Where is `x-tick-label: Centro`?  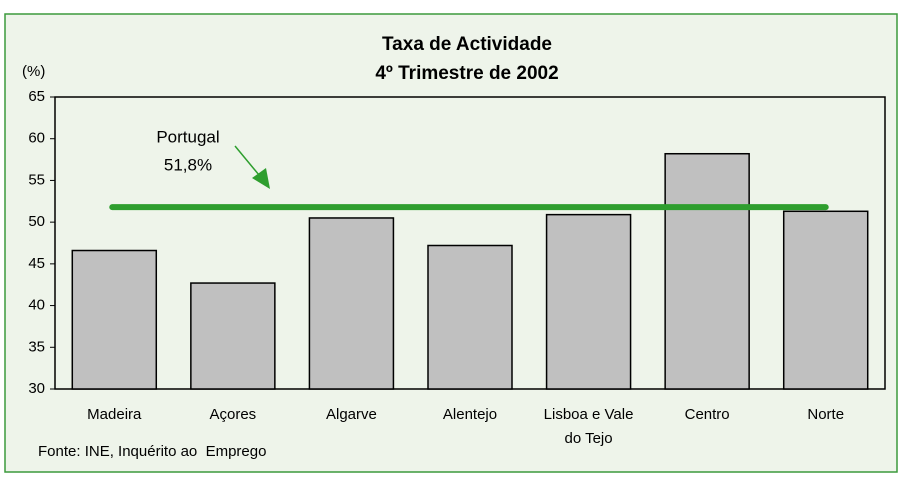
x-tick-label: Centro is located at coordinates (707, 414).